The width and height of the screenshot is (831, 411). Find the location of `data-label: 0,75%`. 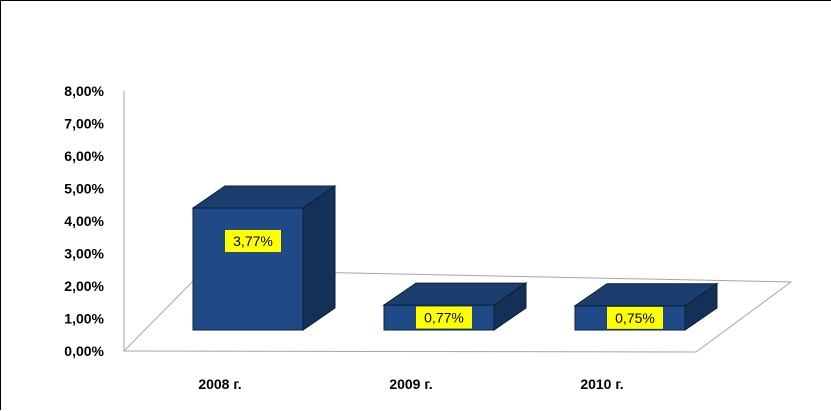

data-label: 0,75% is located at coordinates (635, 318).